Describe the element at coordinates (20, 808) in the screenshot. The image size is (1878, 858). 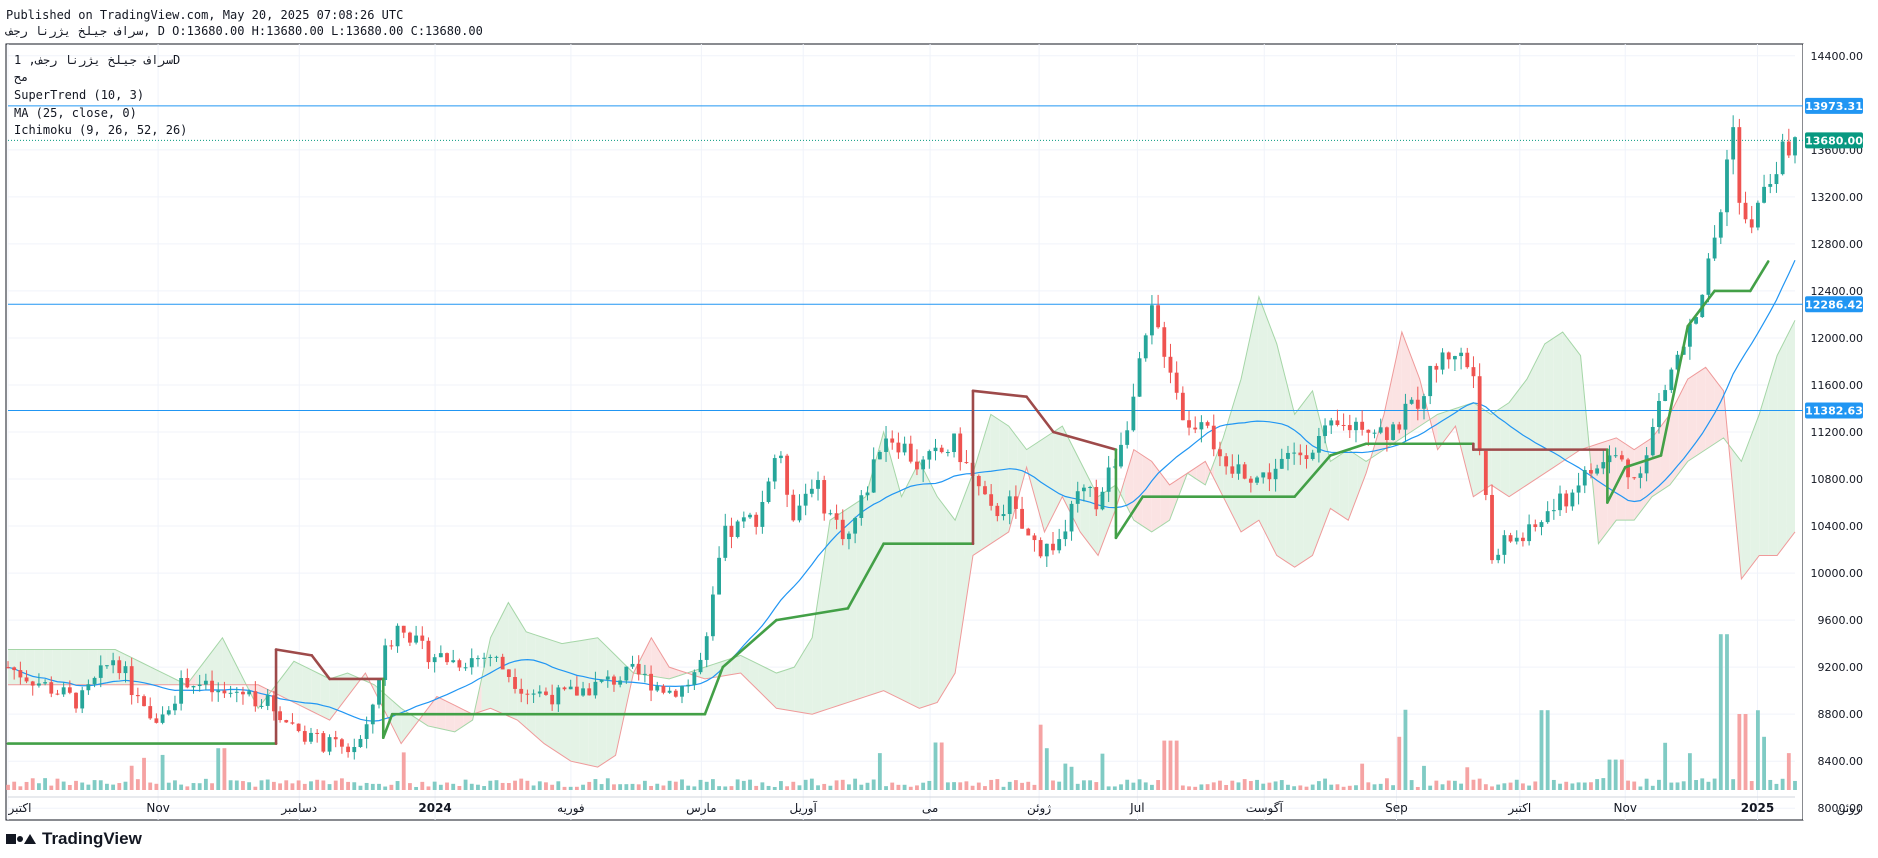
I see `x-tick-label: اکتبر` at that location.